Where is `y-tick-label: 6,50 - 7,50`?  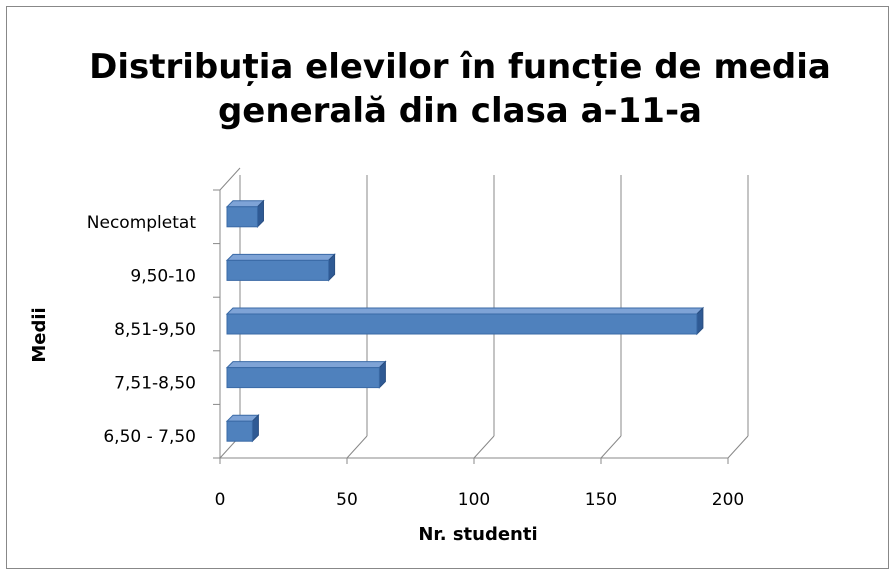
y-tick-label: 6,50 - 7,50 is located at coordinates (149, 437).